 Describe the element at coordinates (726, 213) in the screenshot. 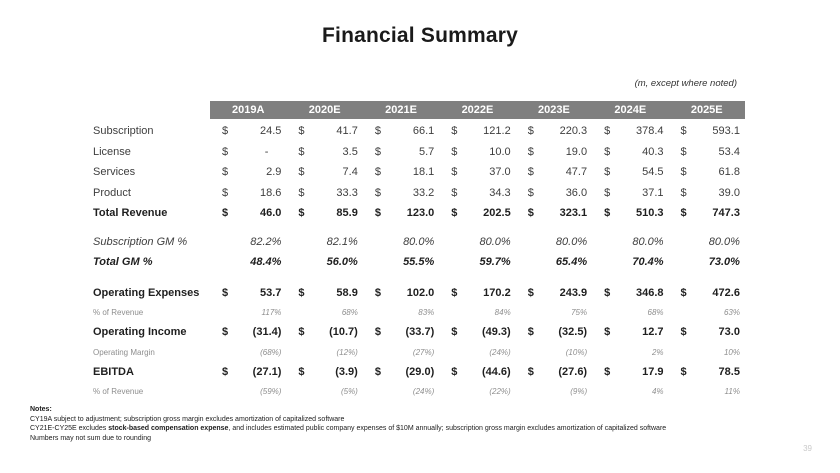

I see `cell-value: 747.3` at that location.